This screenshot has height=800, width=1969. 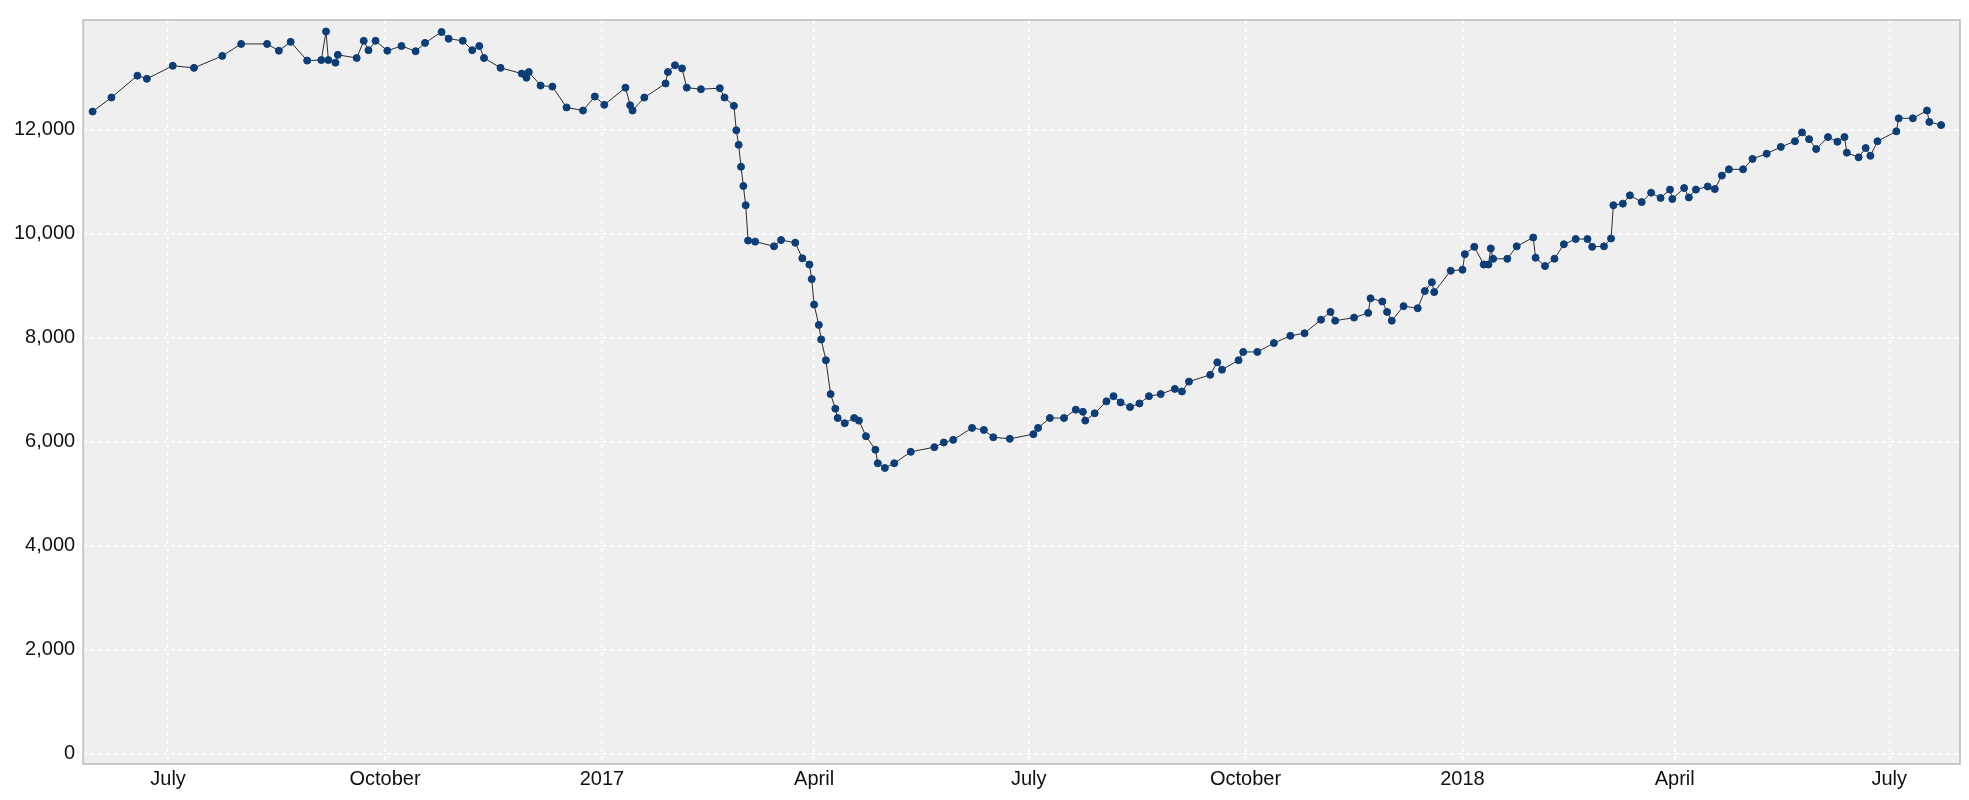 I want to click on y-tick-label: 0, so click(x=70, y=752).